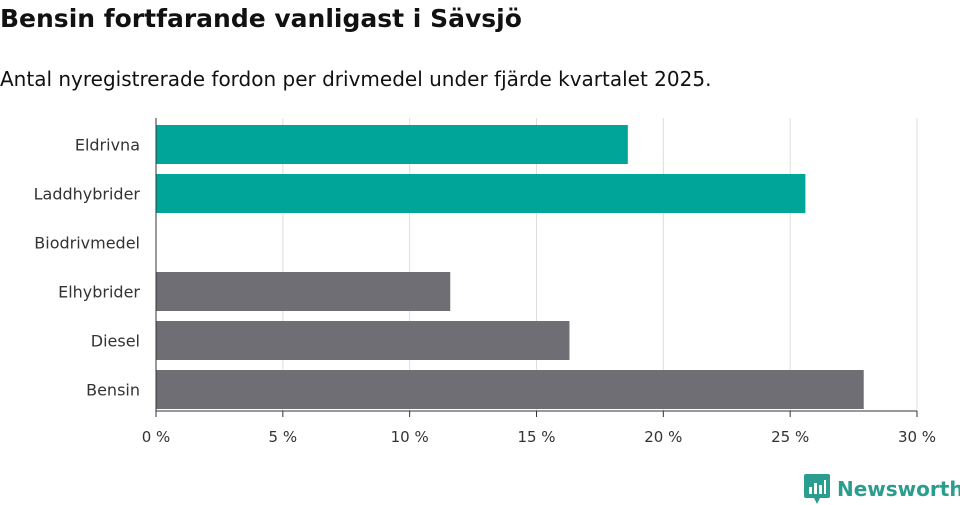 The image size is (960, 505). What do you see at coordinates (790, 437) in the screenshot?
I see `x-tick-label-5: 25 %` at bounding box center [790, 437].